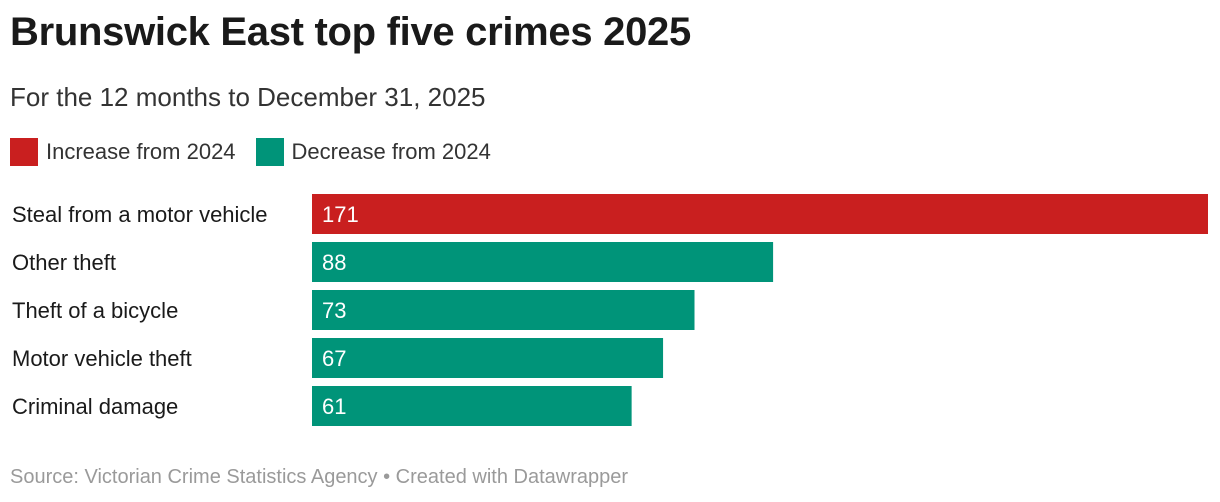  I want to click on legend-swatch-increase, so click(24, 152).